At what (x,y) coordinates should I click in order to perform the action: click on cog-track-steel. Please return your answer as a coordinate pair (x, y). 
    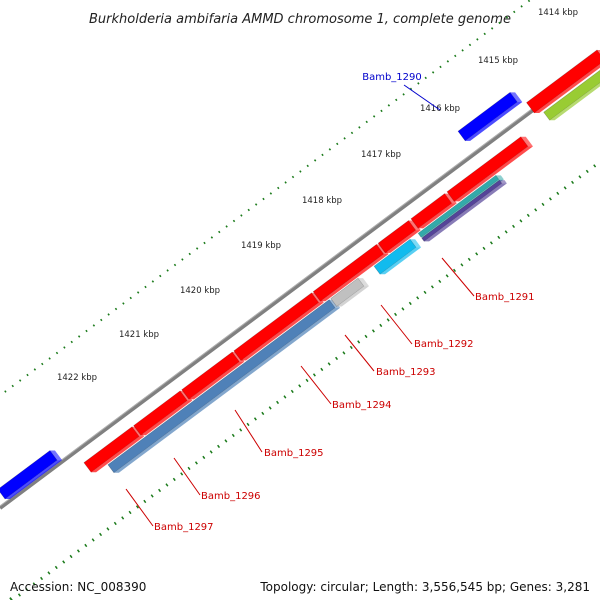
    Looking at the image, I should click on (224, 386).